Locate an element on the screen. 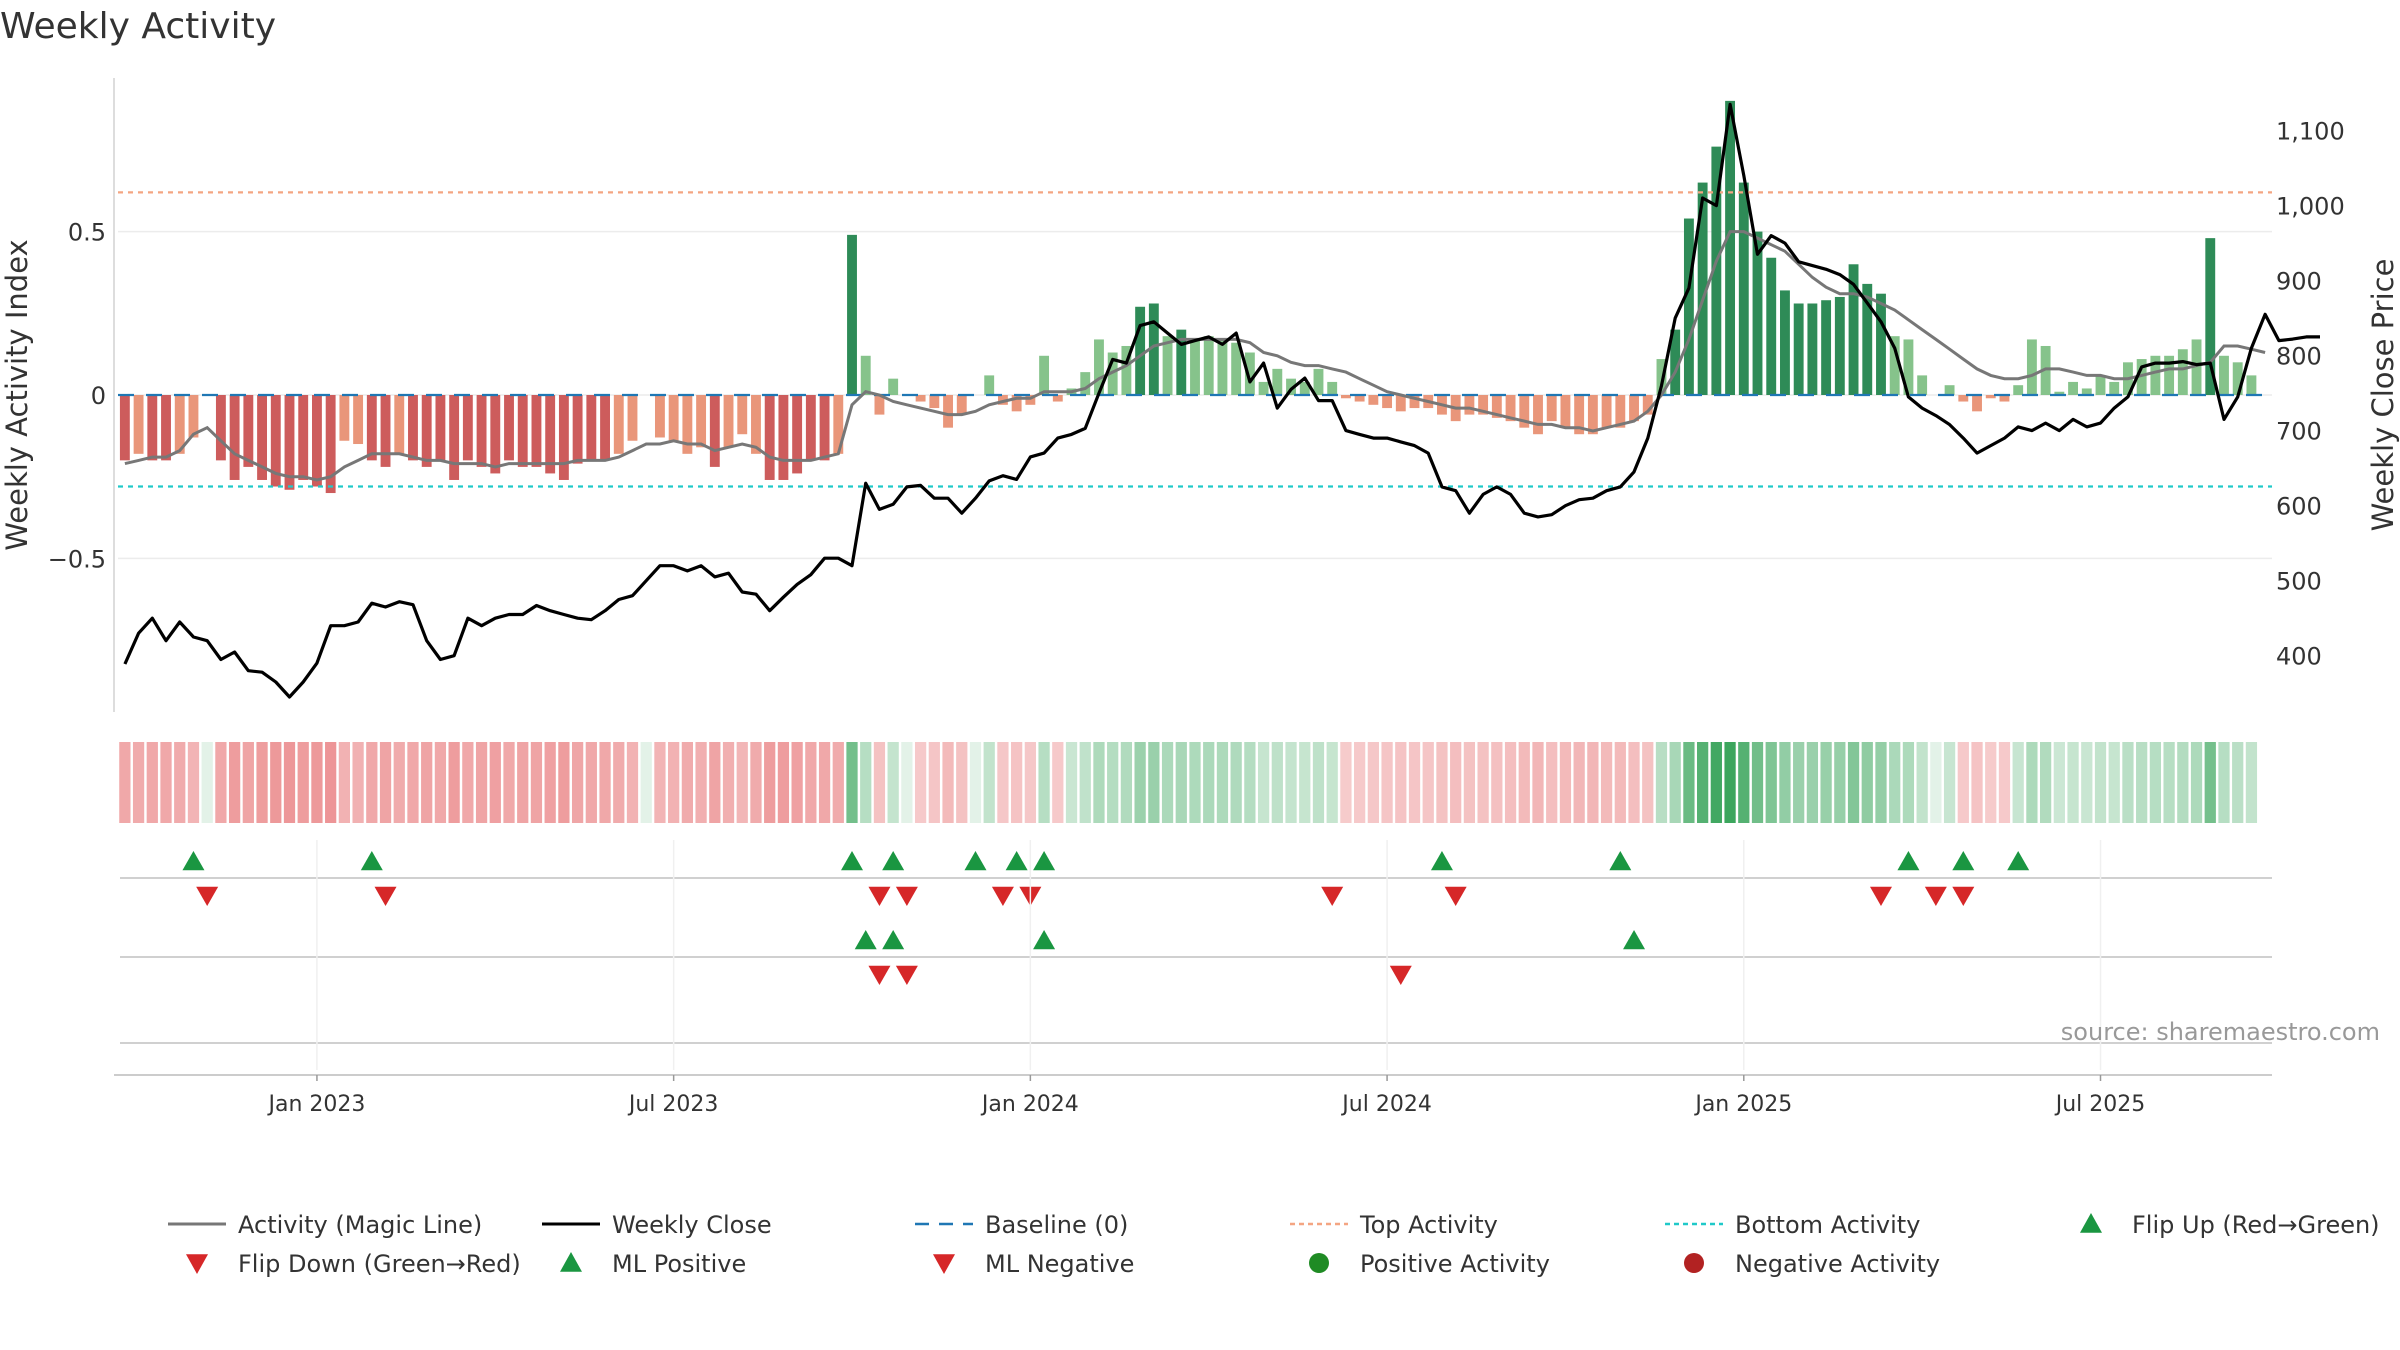 The width and height of the screenshot is (2400, 1350). ml-positive-marker is located at coordinates (893, 940).